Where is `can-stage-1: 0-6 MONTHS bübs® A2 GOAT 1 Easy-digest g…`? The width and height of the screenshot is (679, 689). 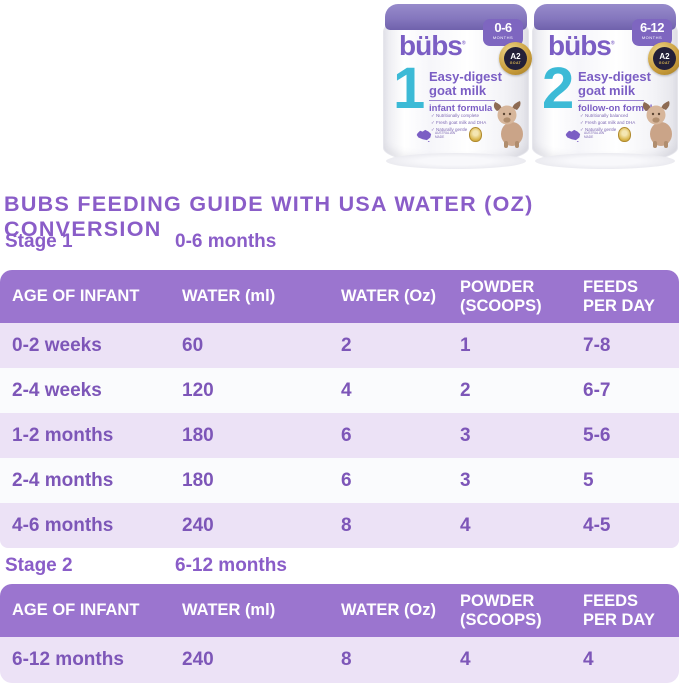
can-stage-1: 0-6 MONTHS bübs® A2 GOAT 1 Easy-digest g… is located at coordinates (457, 86).